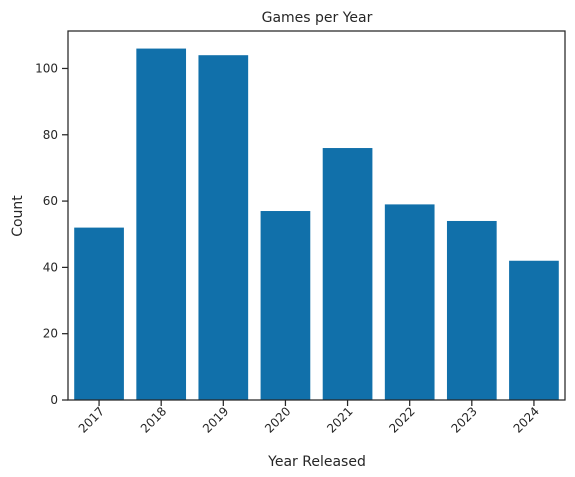 The image size is (575, 477). What do you see at coordinates (401, 419) in the screenshot?
I see `x-tick-label: 2022` at bounding box center [401, 419].